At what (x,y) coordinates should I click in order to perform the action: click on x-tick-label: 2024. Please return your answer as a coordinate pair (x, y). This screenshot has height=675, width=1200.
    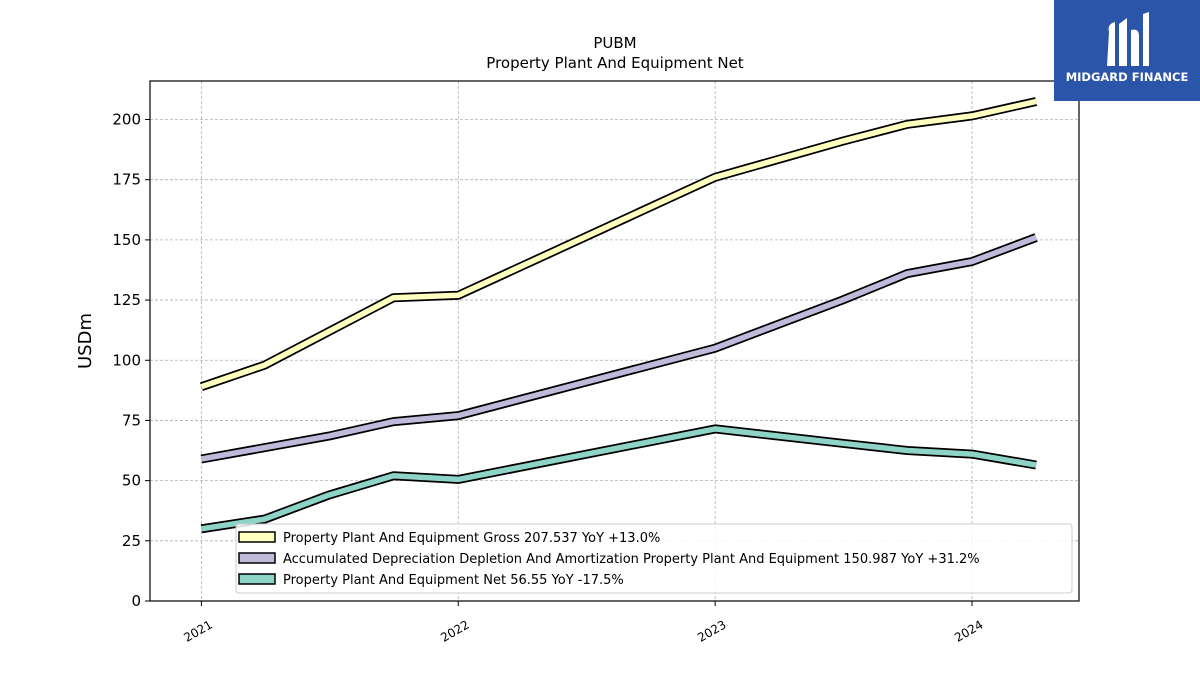
    Looking at the image, I should click on (968, 630).